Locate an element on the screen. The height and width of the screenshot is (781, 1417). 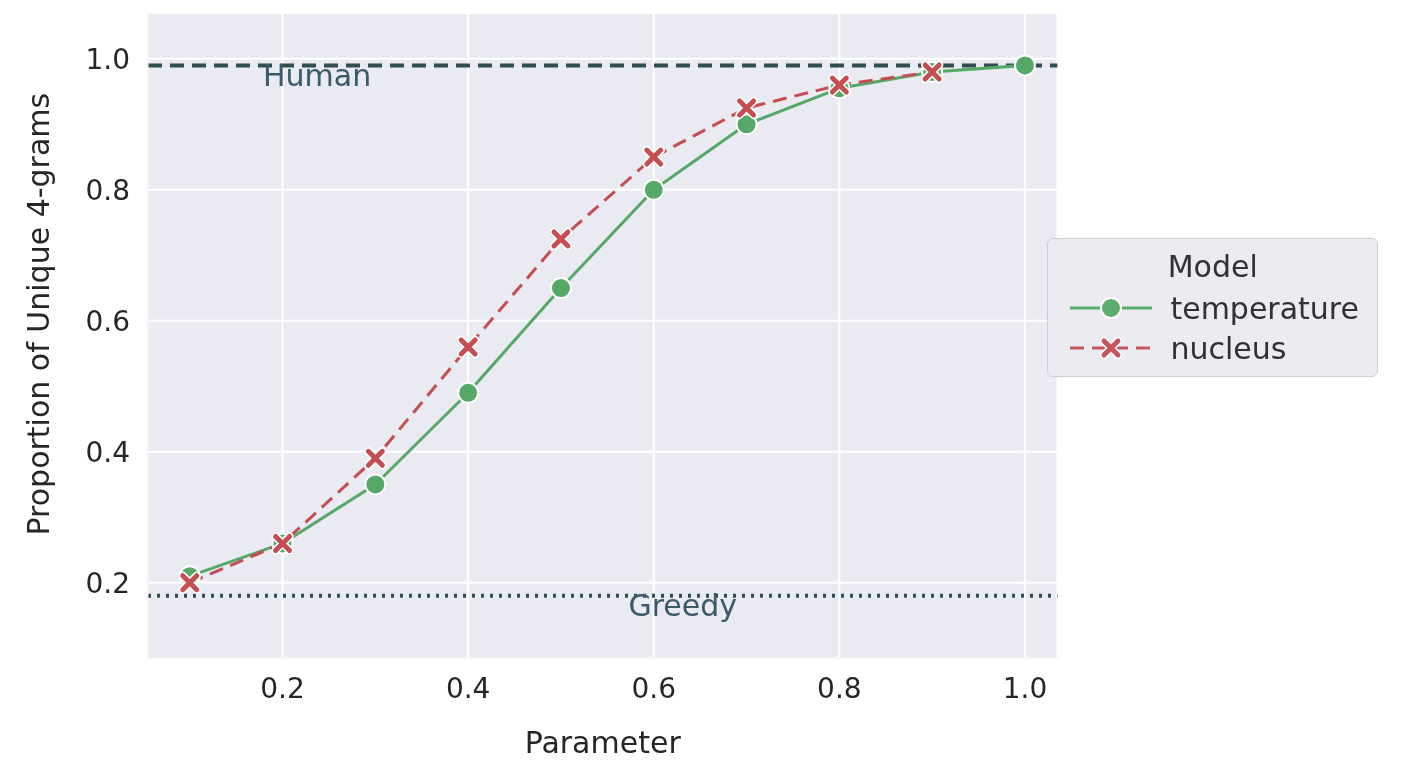
x-tick-label: 0.8 is located at coordinates (839, 688).